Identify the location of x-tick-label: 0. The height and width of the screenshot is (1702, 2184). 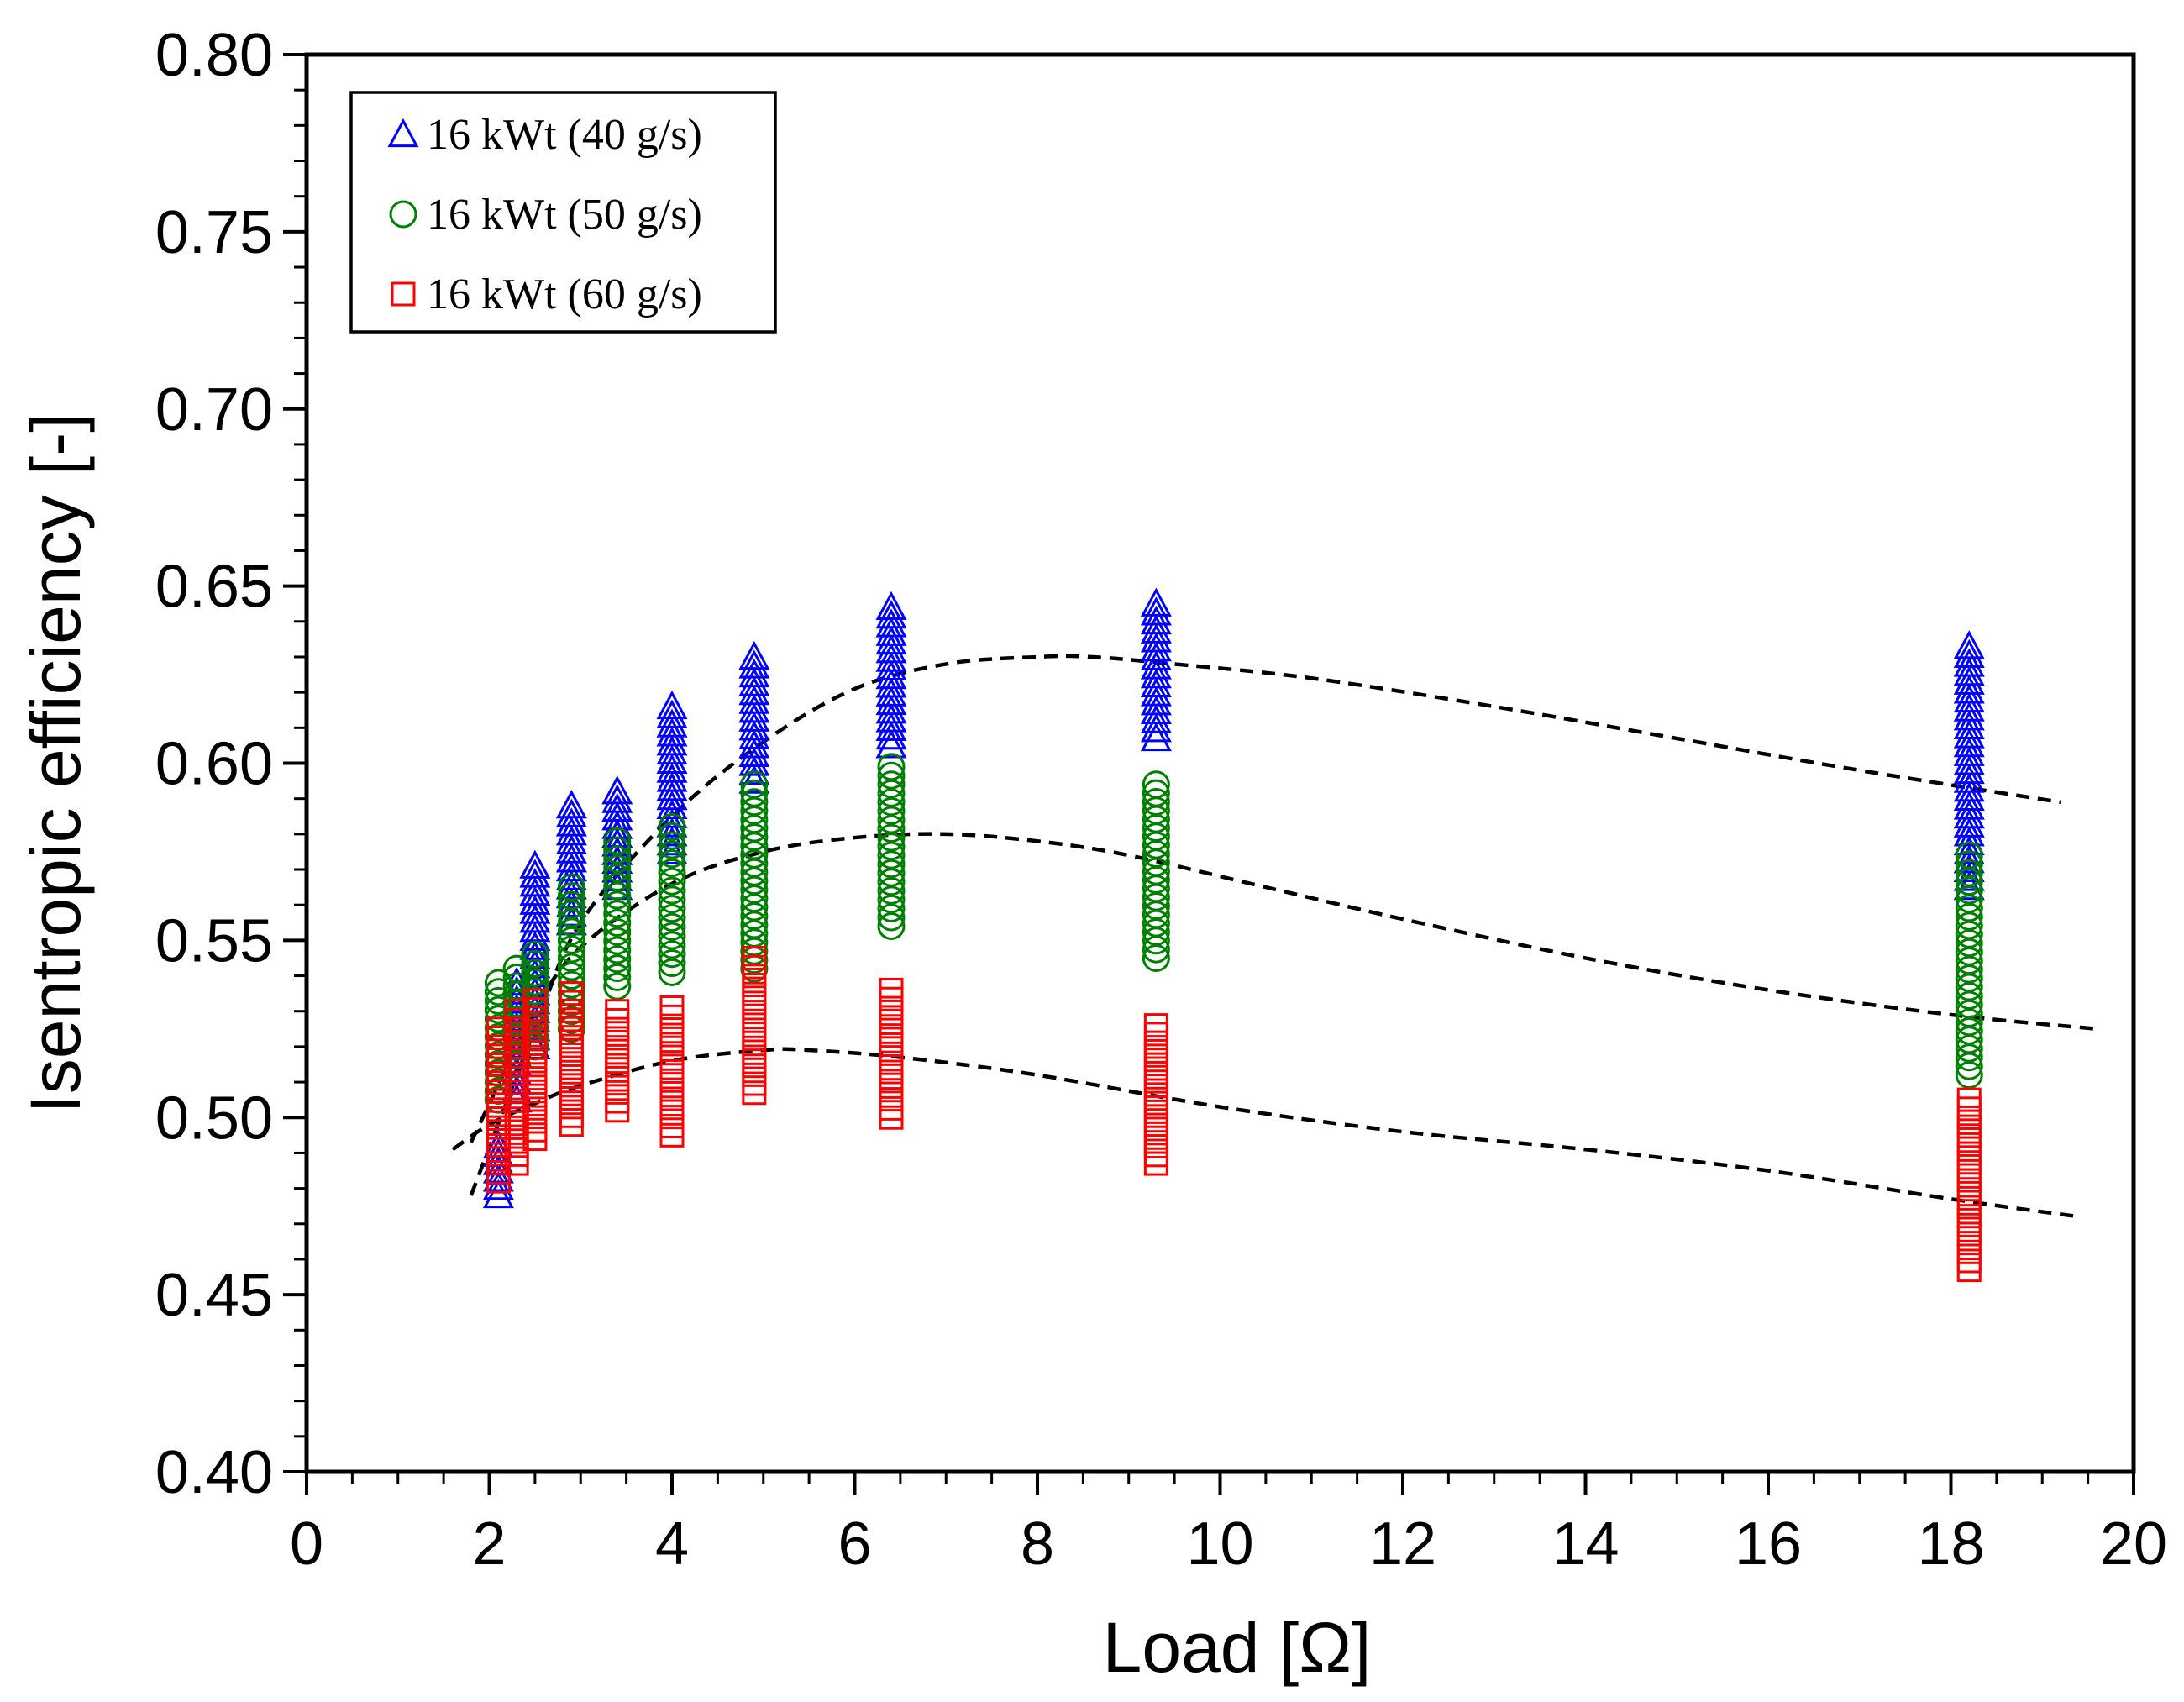
(306, 1544).